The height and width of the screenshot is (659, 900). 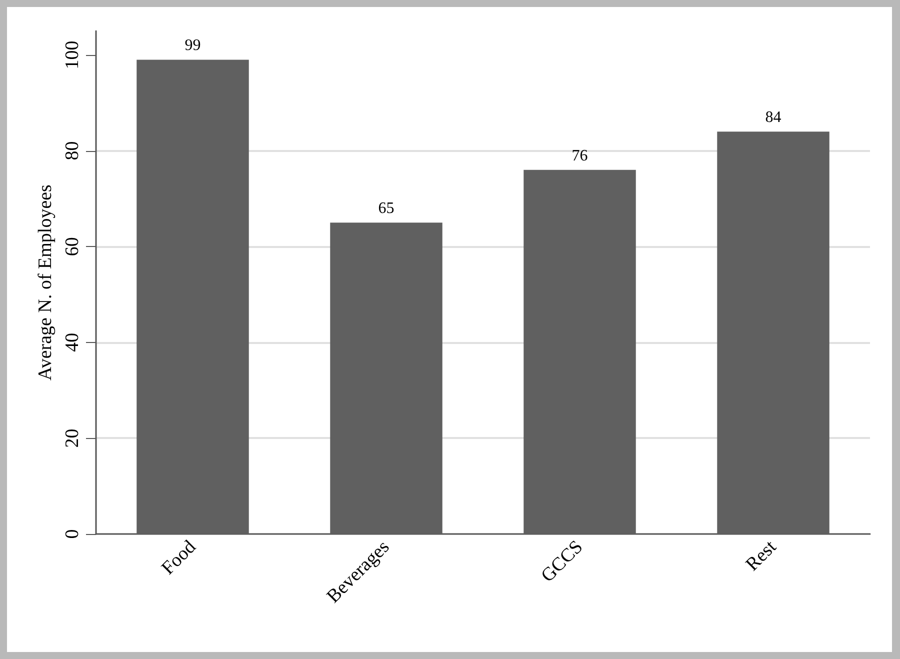 What do you see at coordinates (72, 438) in the screenshot?
I see `y-tick-label: 20` at bounding box center [72, 438].